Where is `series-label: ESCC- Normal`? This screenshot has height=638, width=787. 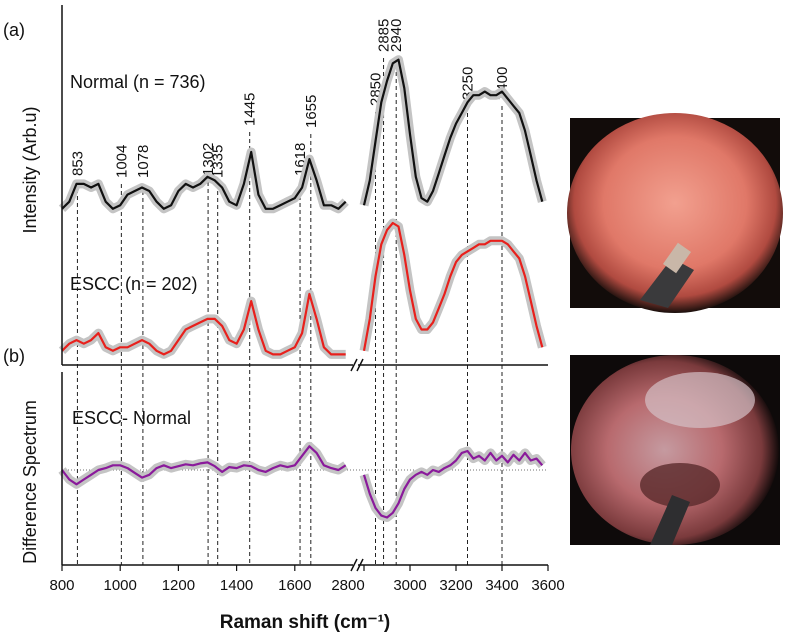 series-label: ESCC- Normal is located at coordinates (131, 418).